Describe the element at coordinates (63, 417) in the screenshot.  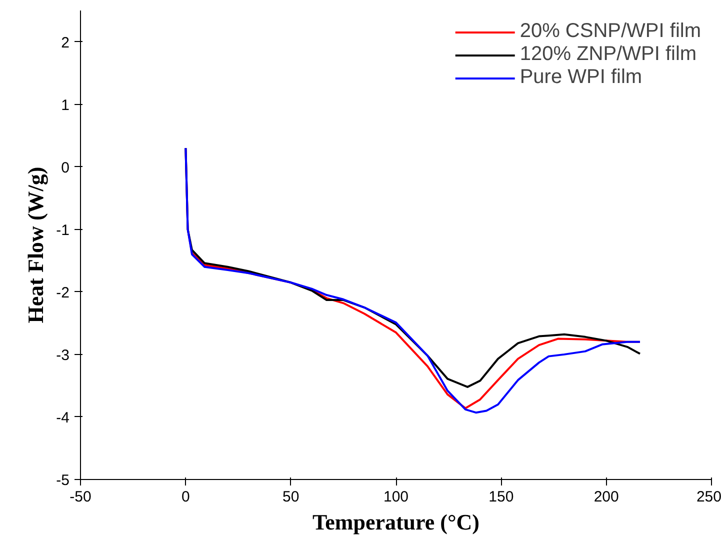
I see `y-tick-label: -4` at that location.